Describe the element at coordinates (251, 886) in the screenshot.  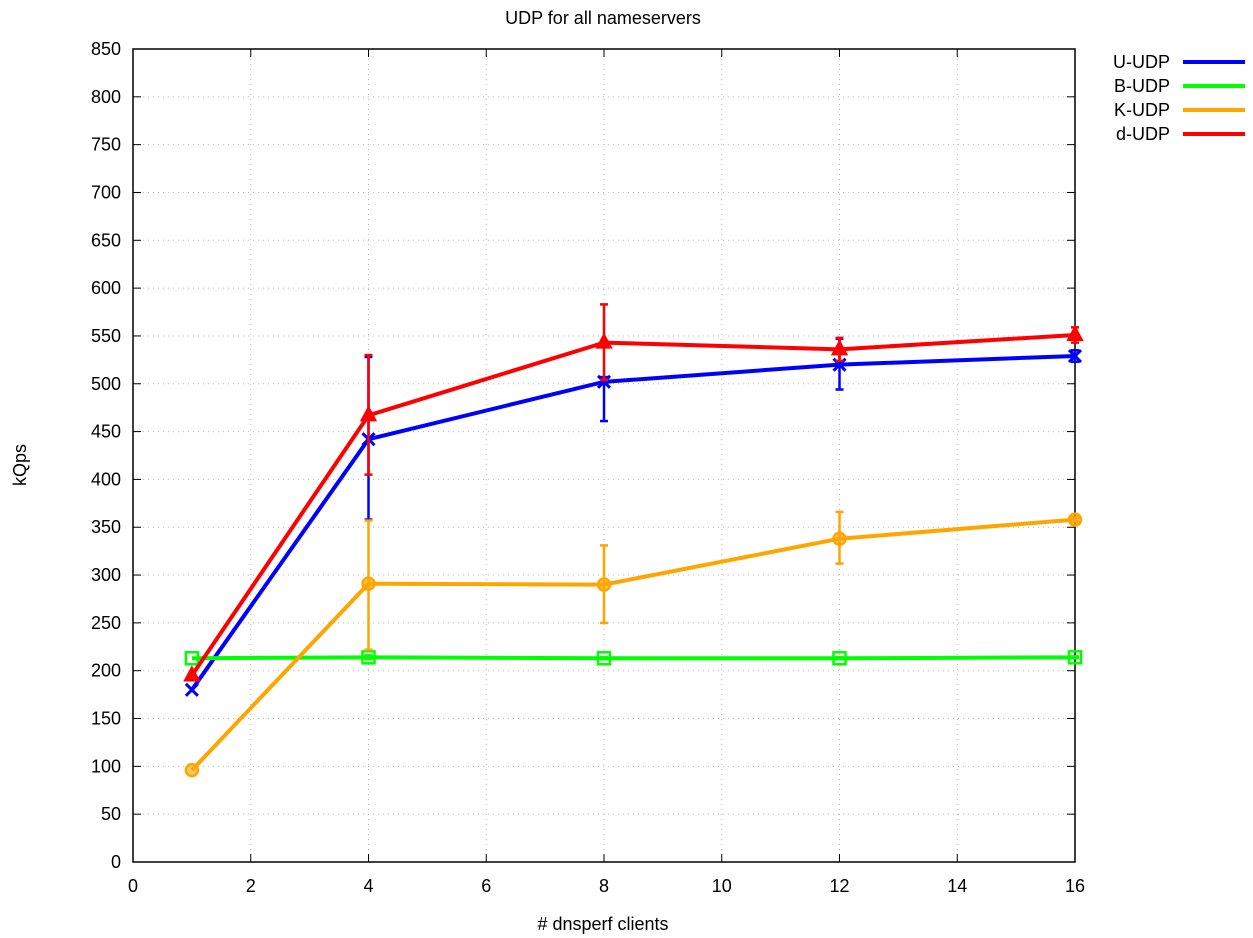
I see `x-tick-label: 2` at that location.